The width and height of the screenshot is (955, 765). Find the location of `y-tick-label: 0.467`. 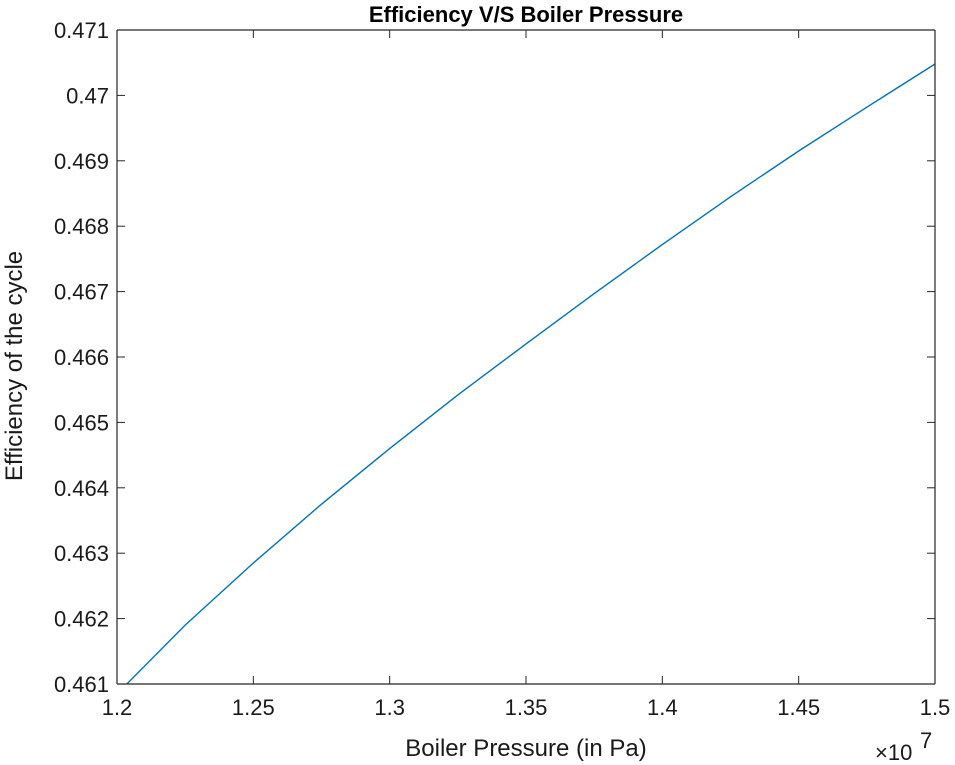

y-tick-label: 0.467 is located at coordinates (81, 292).